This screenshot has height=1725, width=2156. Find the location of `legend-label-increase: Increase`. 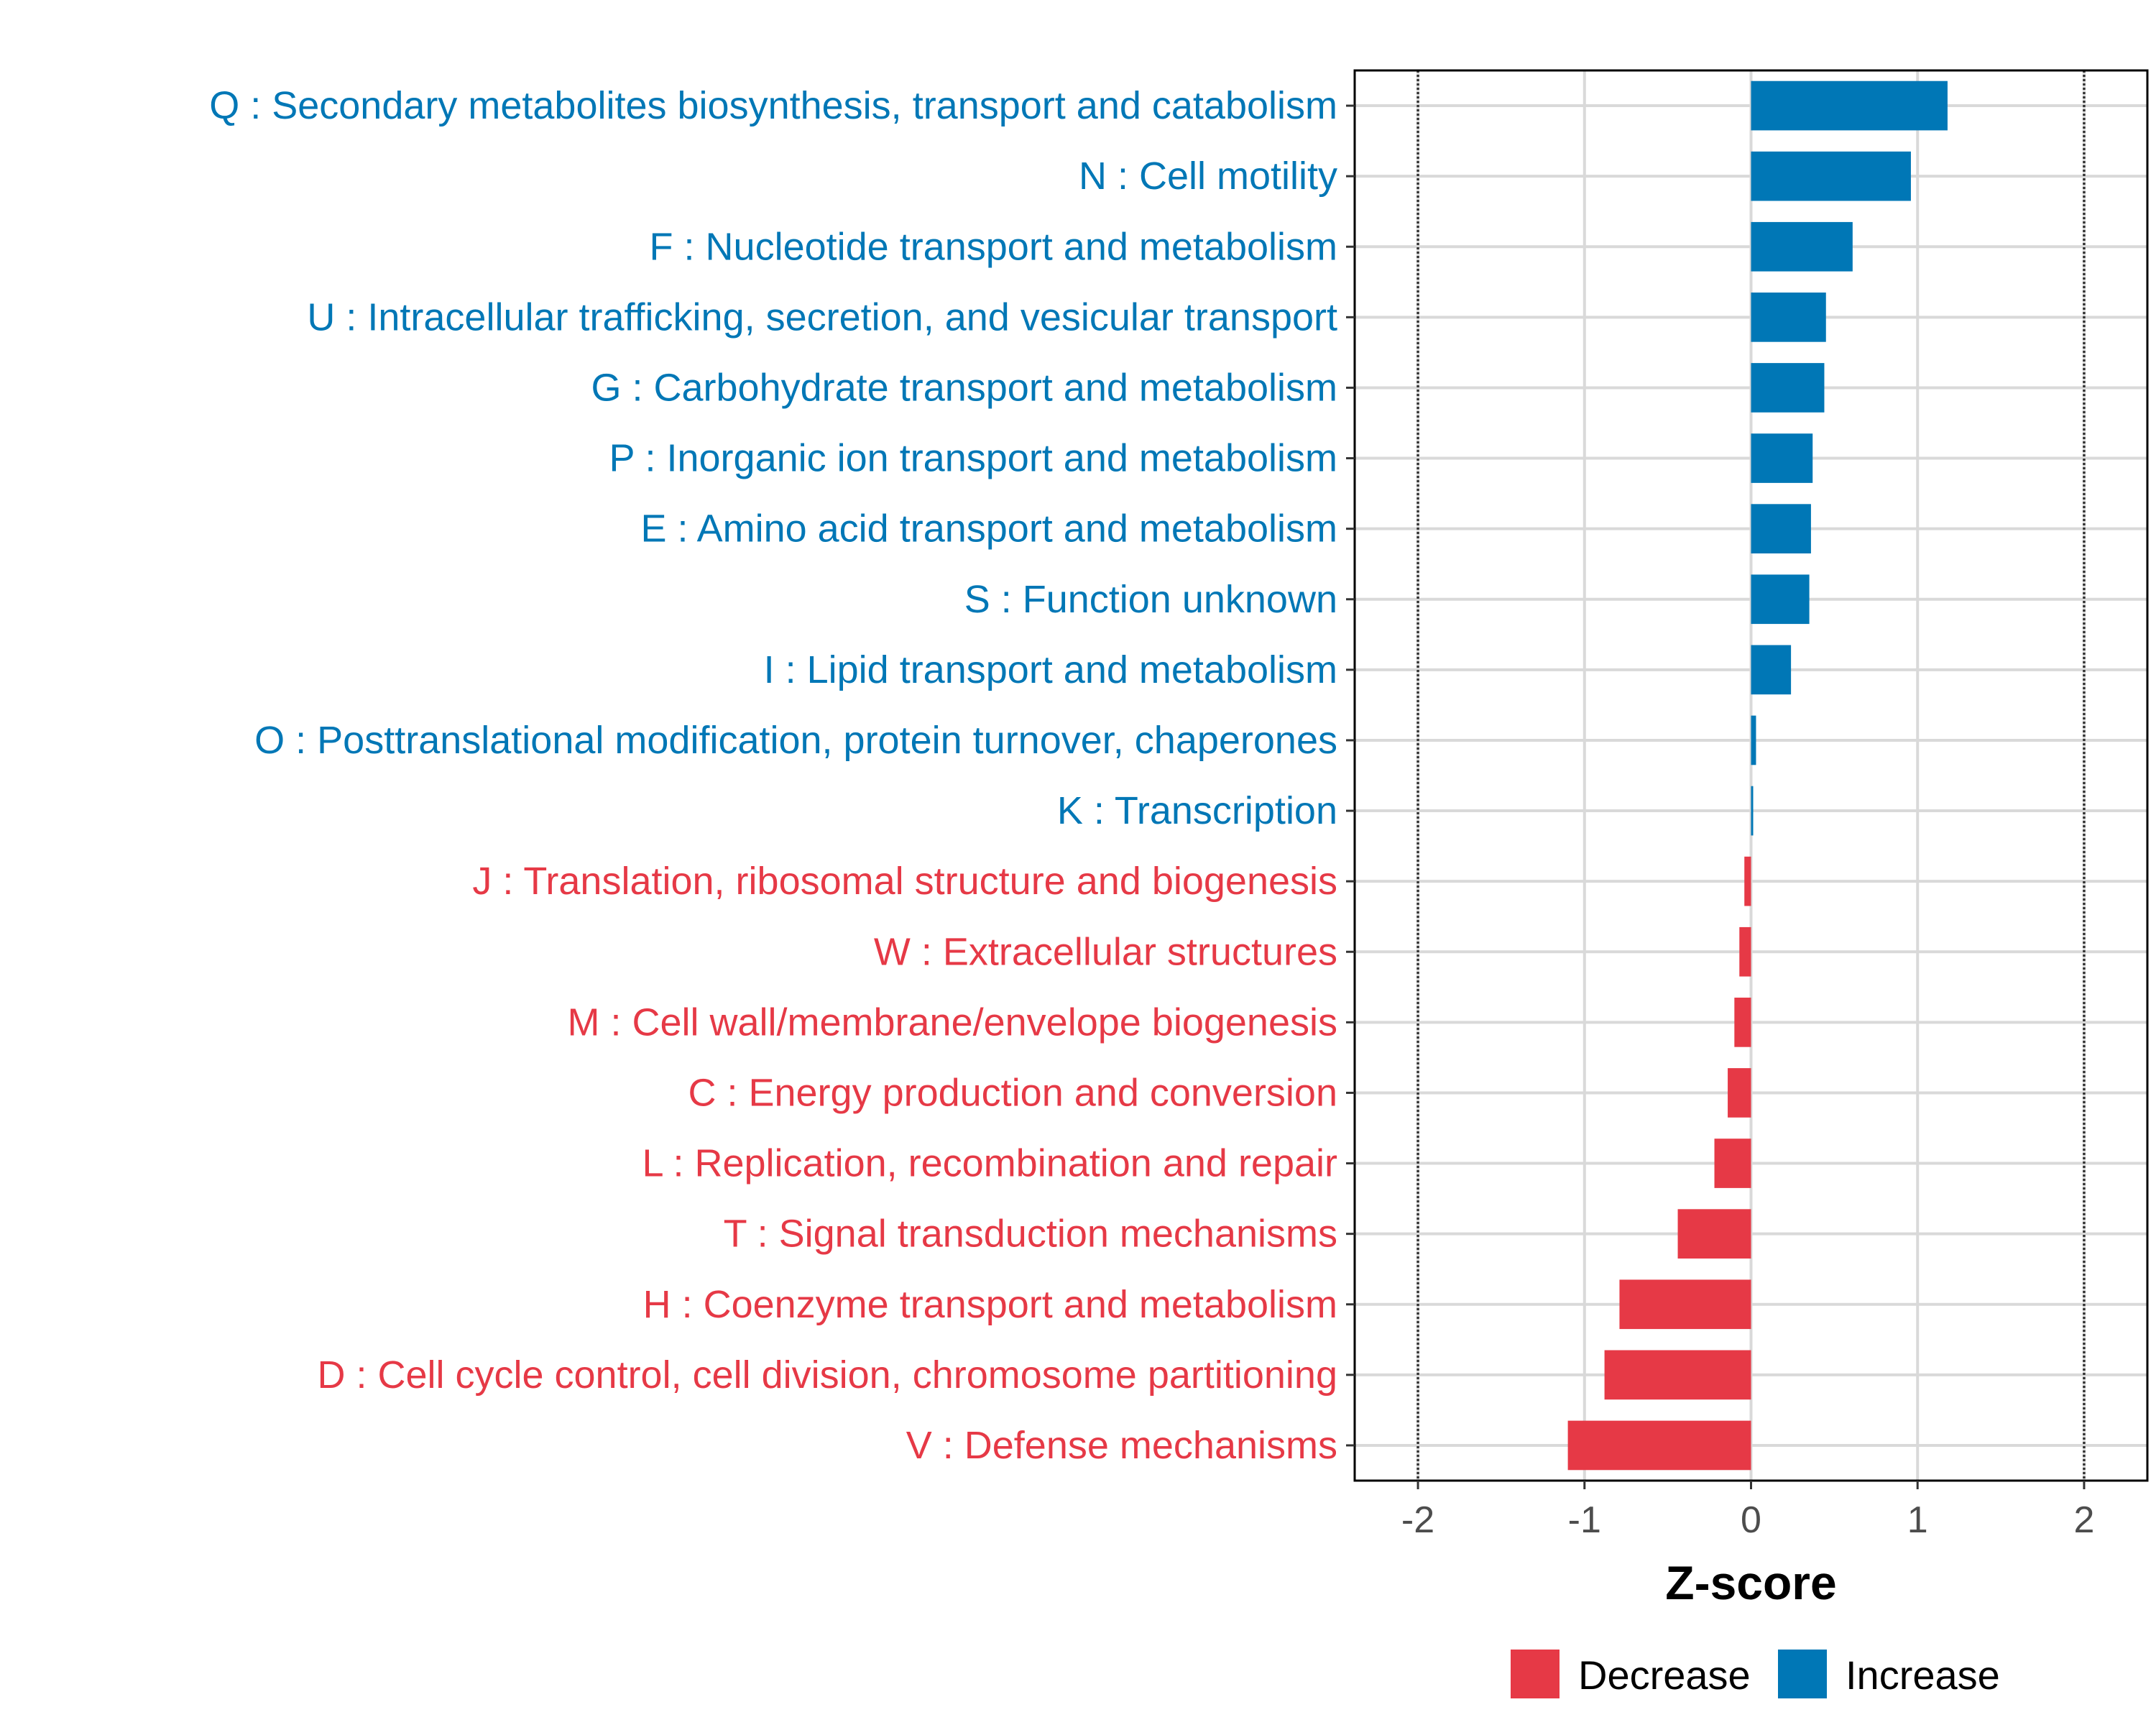

legend-label-increase: Increase is located at coordinates (1923, 1675).